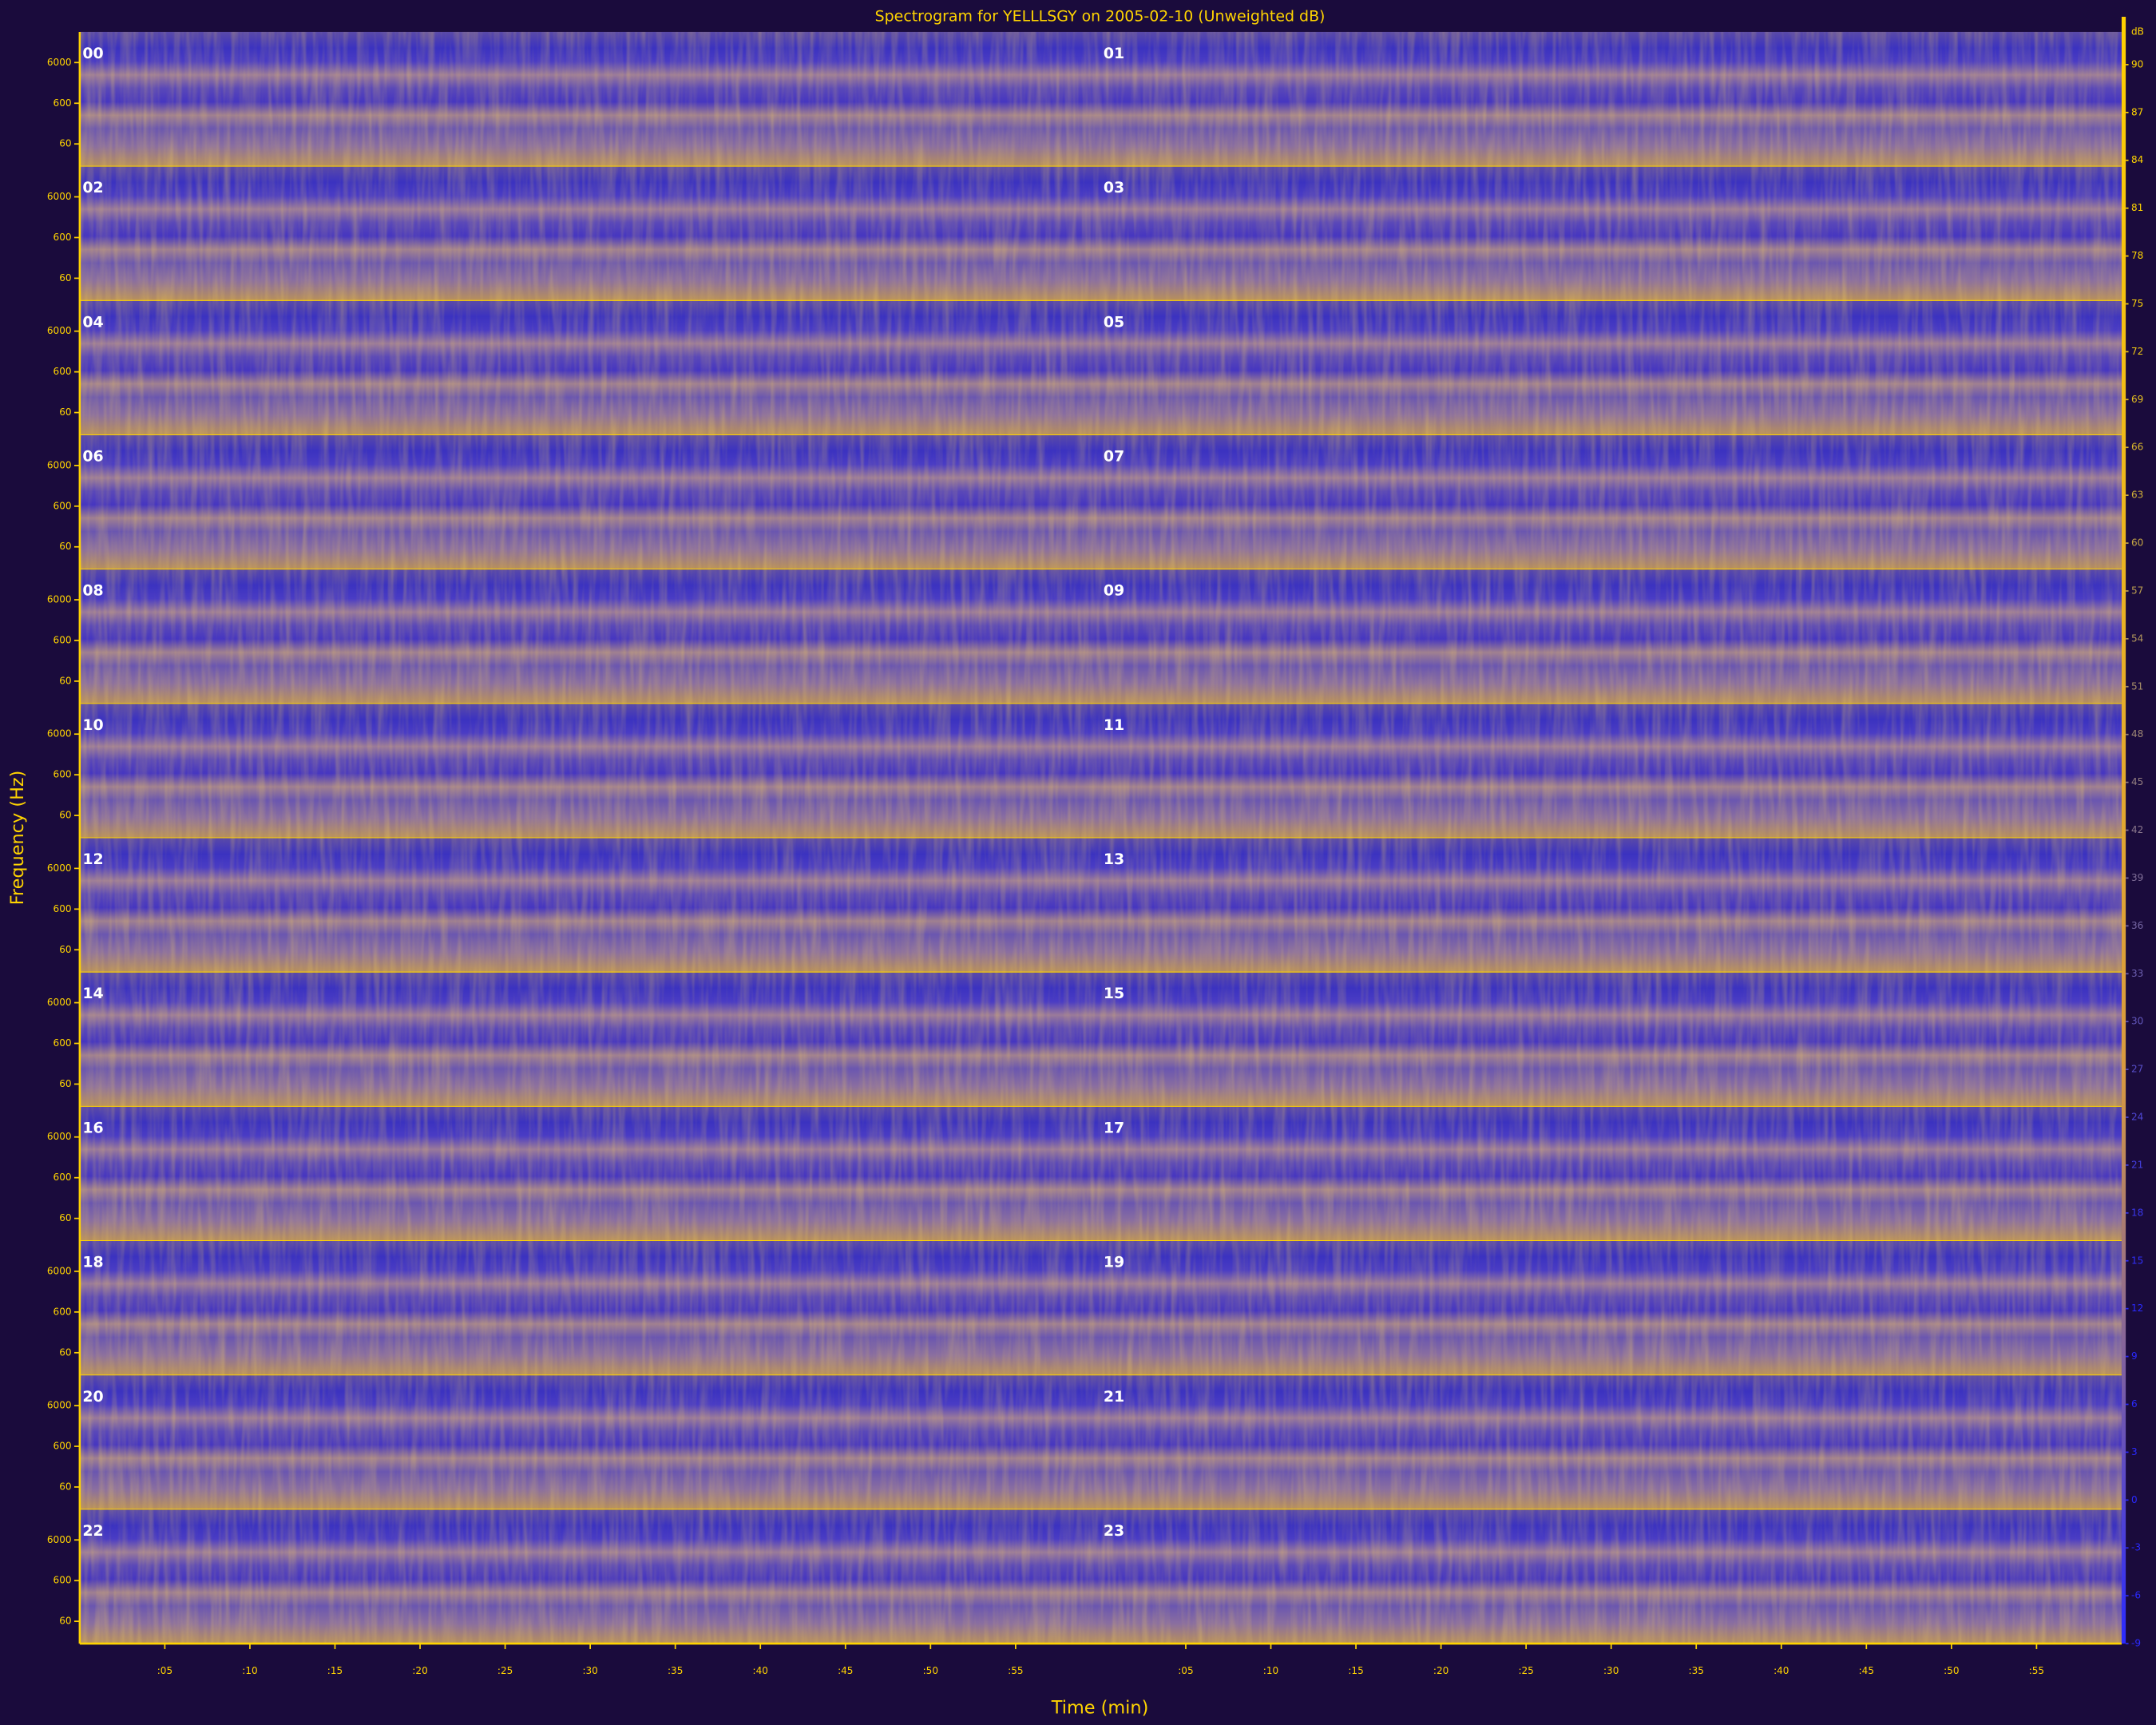 The width and height of the screenshot is (2156, 1725). What do you see at coordinates (92, 322) in the screenshot?
I see `hour-label: 04` at bounding box center [92, 322].